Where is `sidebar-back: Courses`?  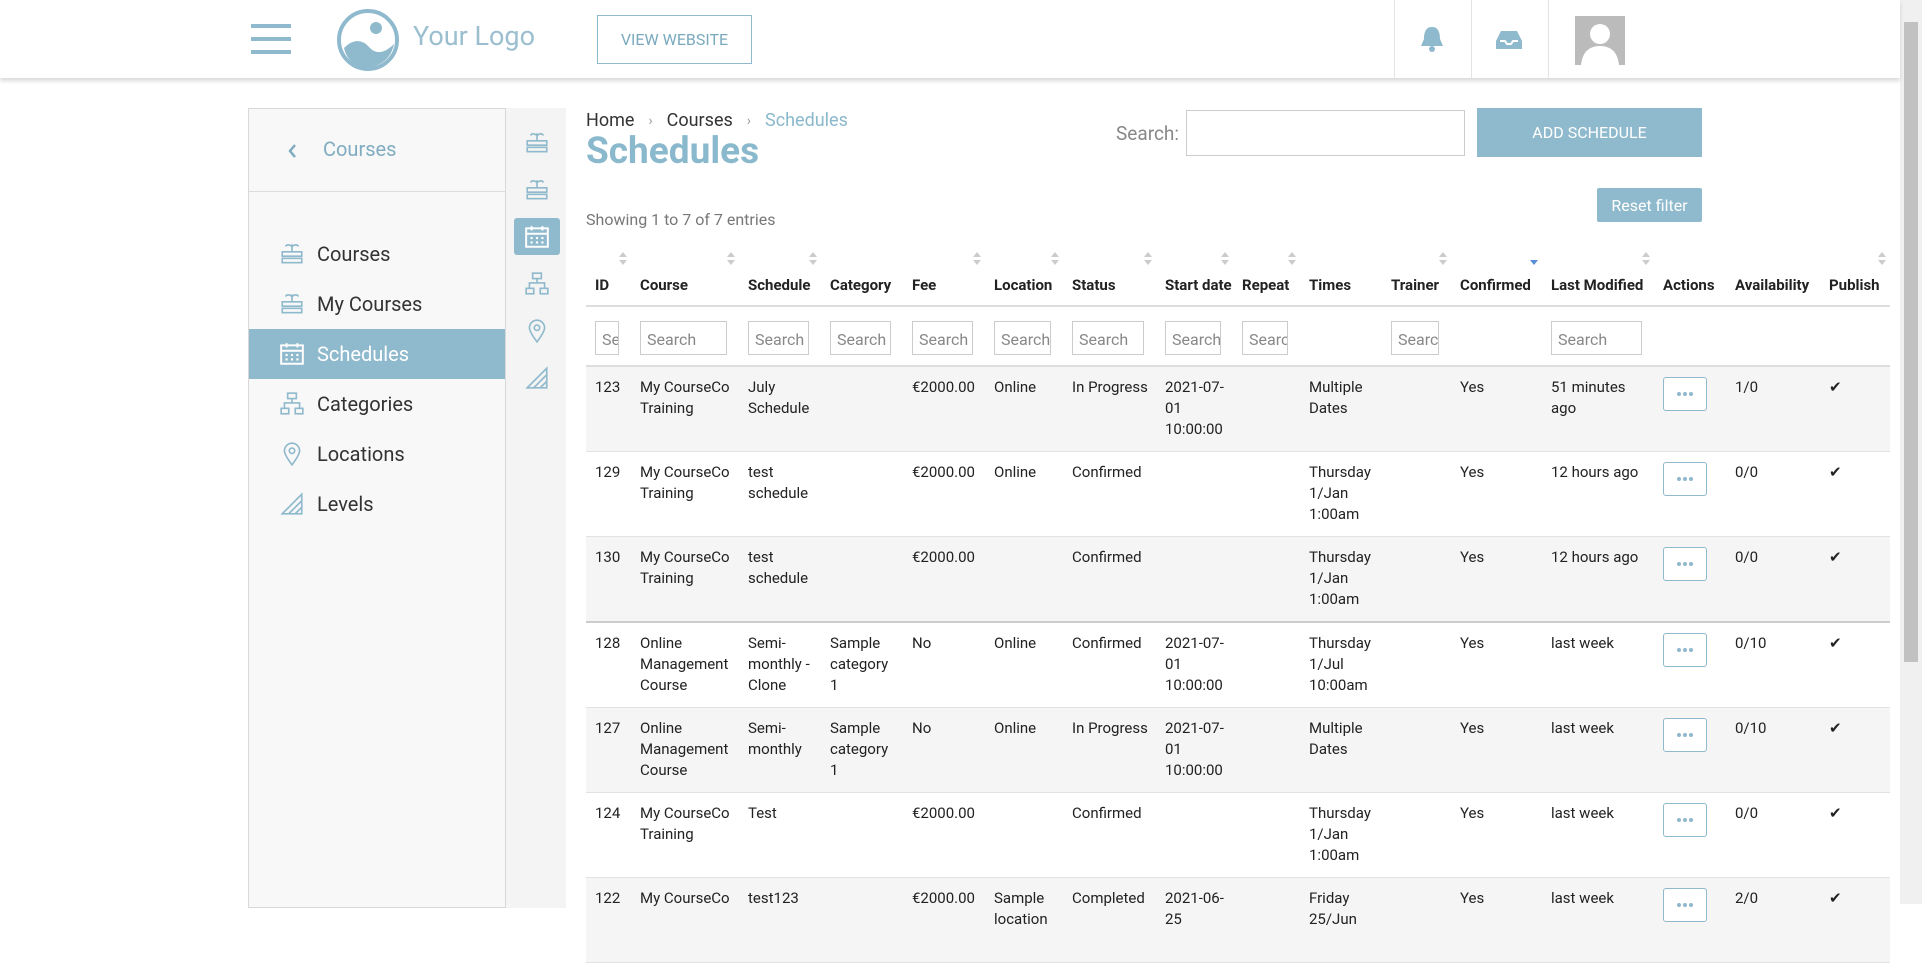
sidebar-back: Courses is located at coordinates (377, 150).